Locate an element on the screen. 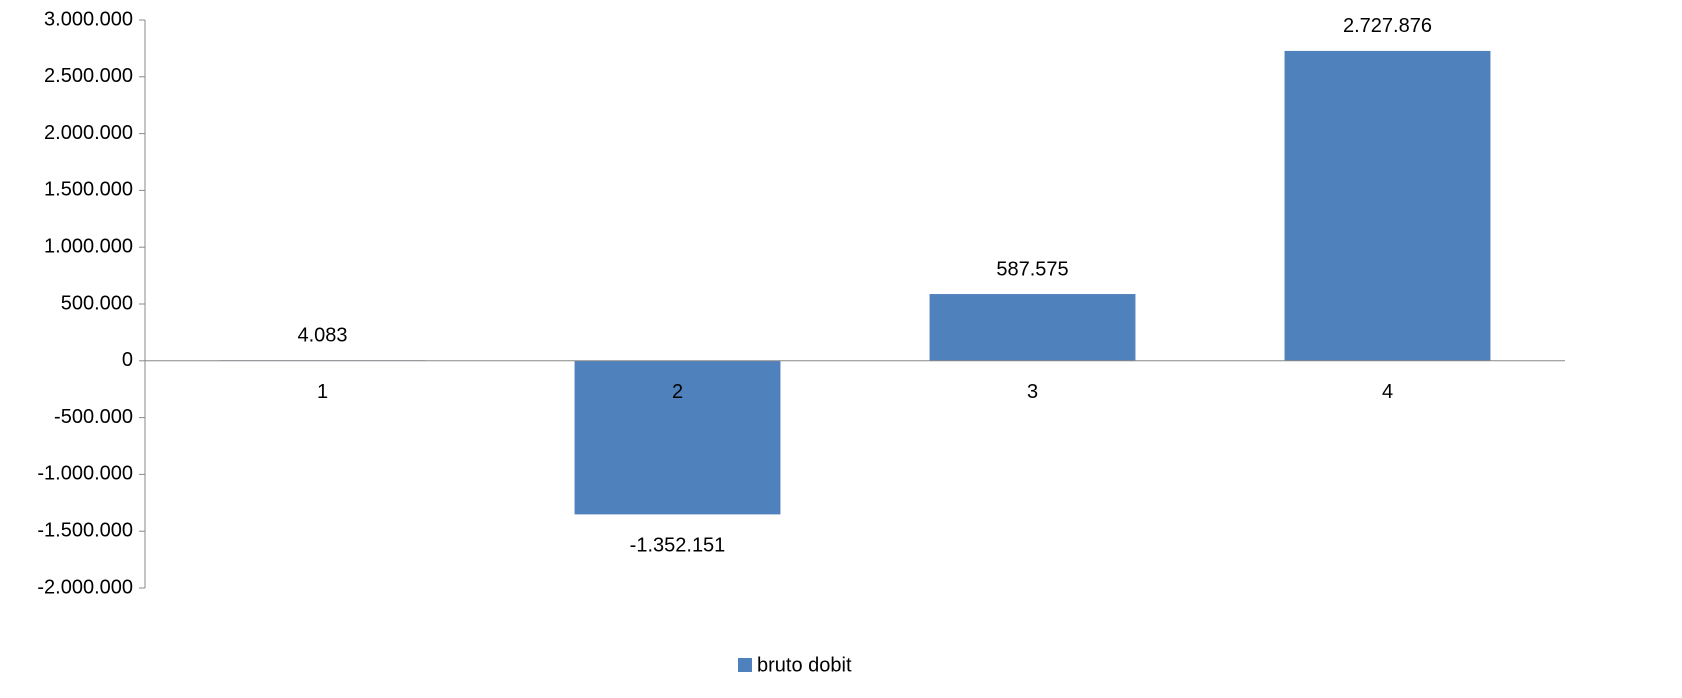 The height and width of the screenshot is (698, 1682). legend-label: bruto dobit is located at coordinates (804, 665).